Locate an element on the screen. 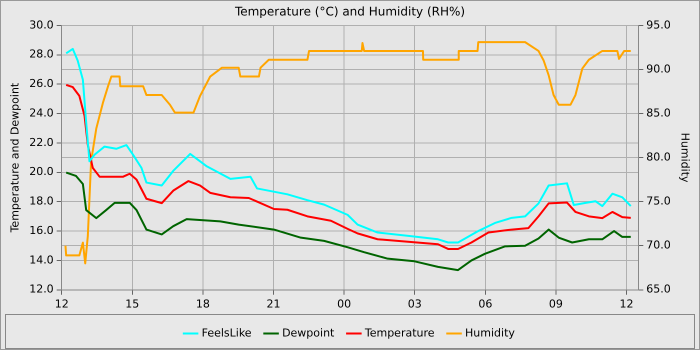 This screenshot has width=700, height=350. y-tick-label: 16.0 is located at coordinates (41, 230).